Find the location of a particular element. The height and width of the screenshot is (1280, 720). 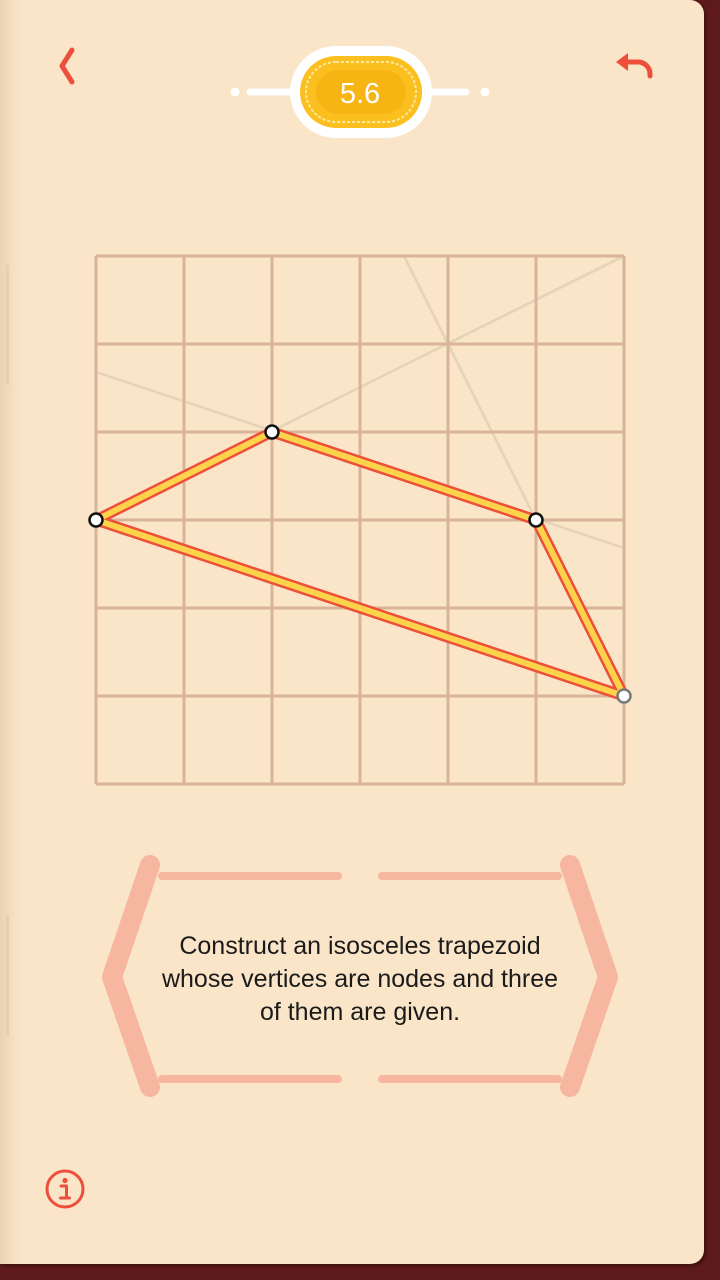

level-label: 5.6 is located at coordinates (360, 94).